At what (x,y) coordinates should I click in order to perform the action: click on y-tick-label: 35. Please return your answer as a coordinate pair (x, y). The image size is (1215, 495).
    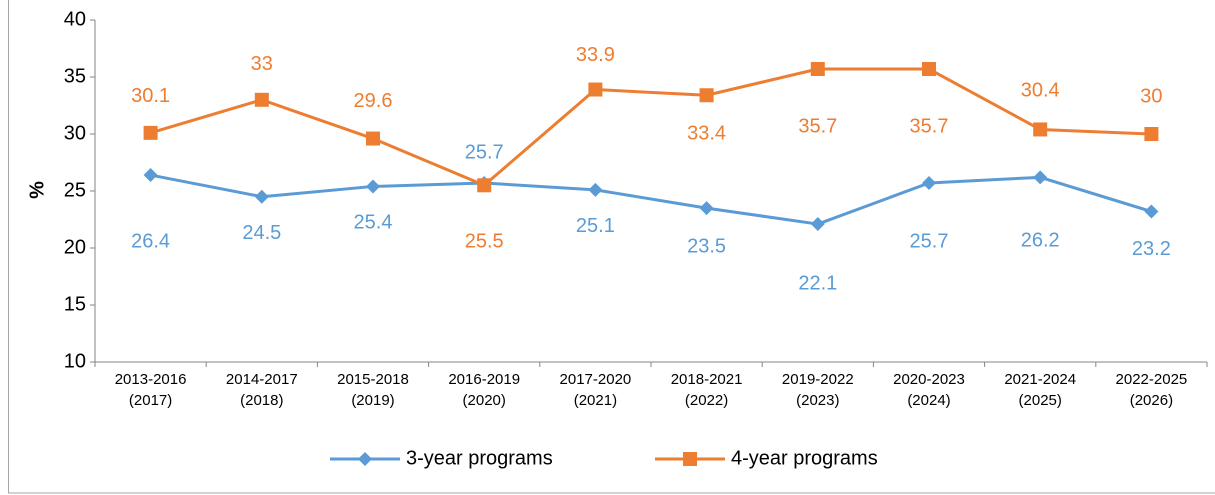
    Looking at the image, I should click on (75, 76).